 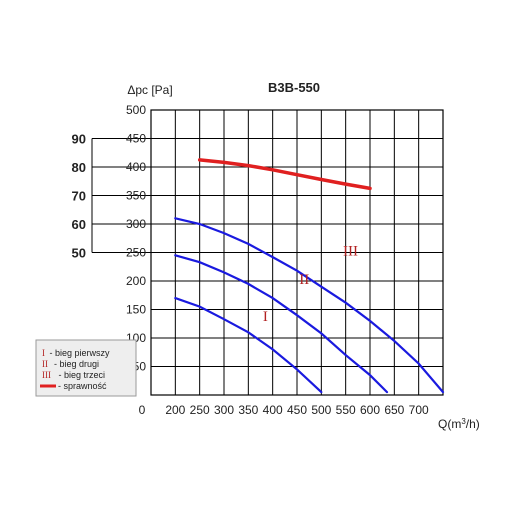 What do you see at coordinates (136, 310) in the screenshot?
I see `y-tick-label: 150` at bounding box center [136, 310].